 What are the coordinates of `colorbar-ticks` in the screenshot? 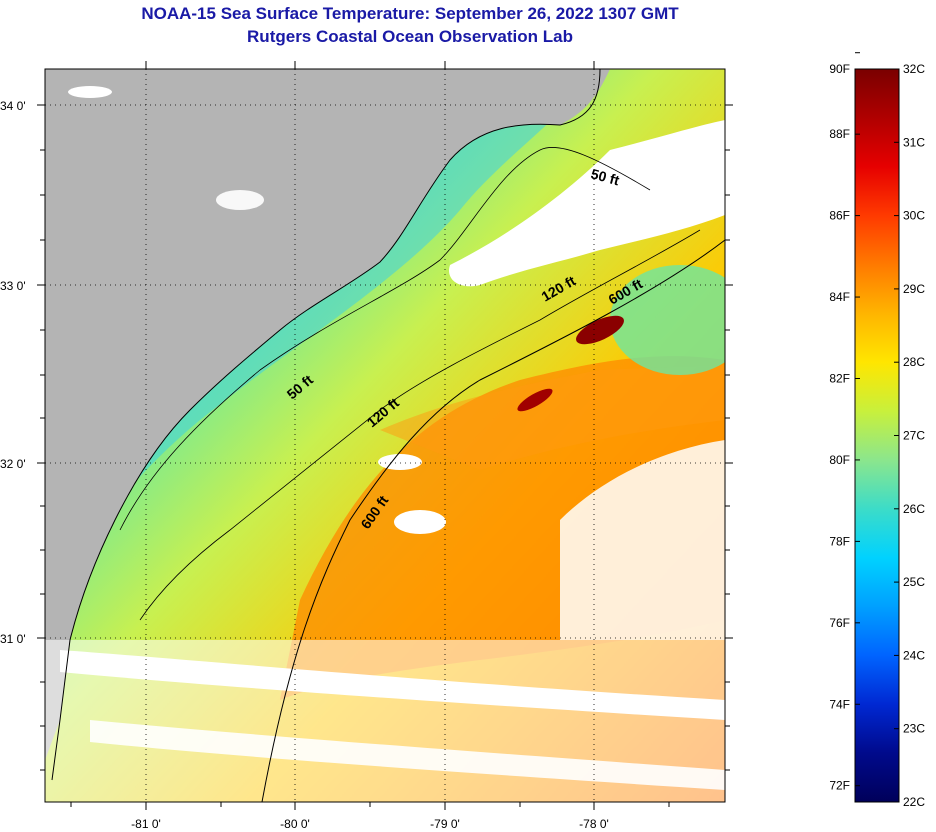 It's located at (877, 427).